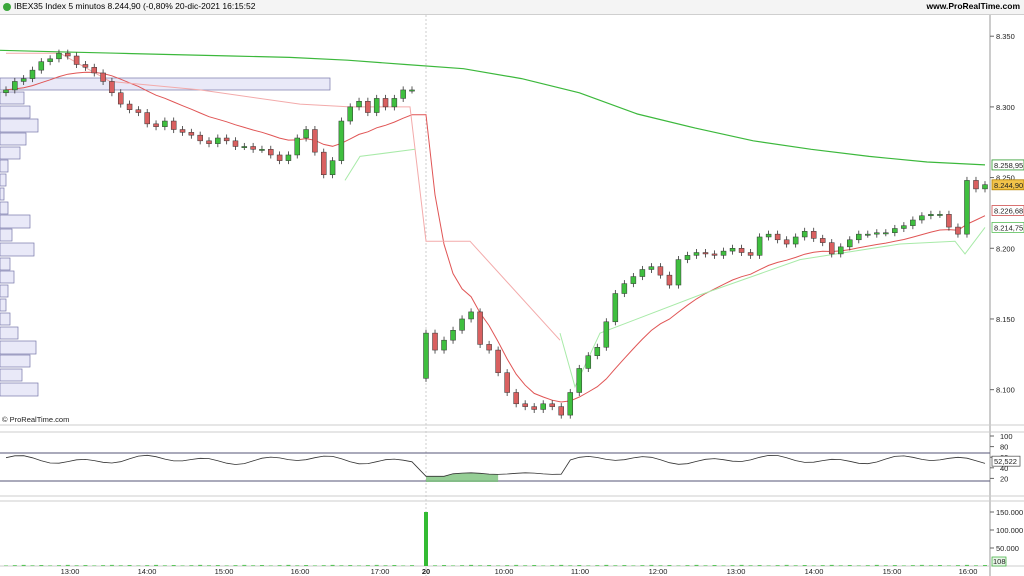 Image resolution: width=1024 pixels, height=576 pixels. Describe the element at coordinates (1005, 248) in the screenshot. I see `price-tick-label: 8.200` at that location.